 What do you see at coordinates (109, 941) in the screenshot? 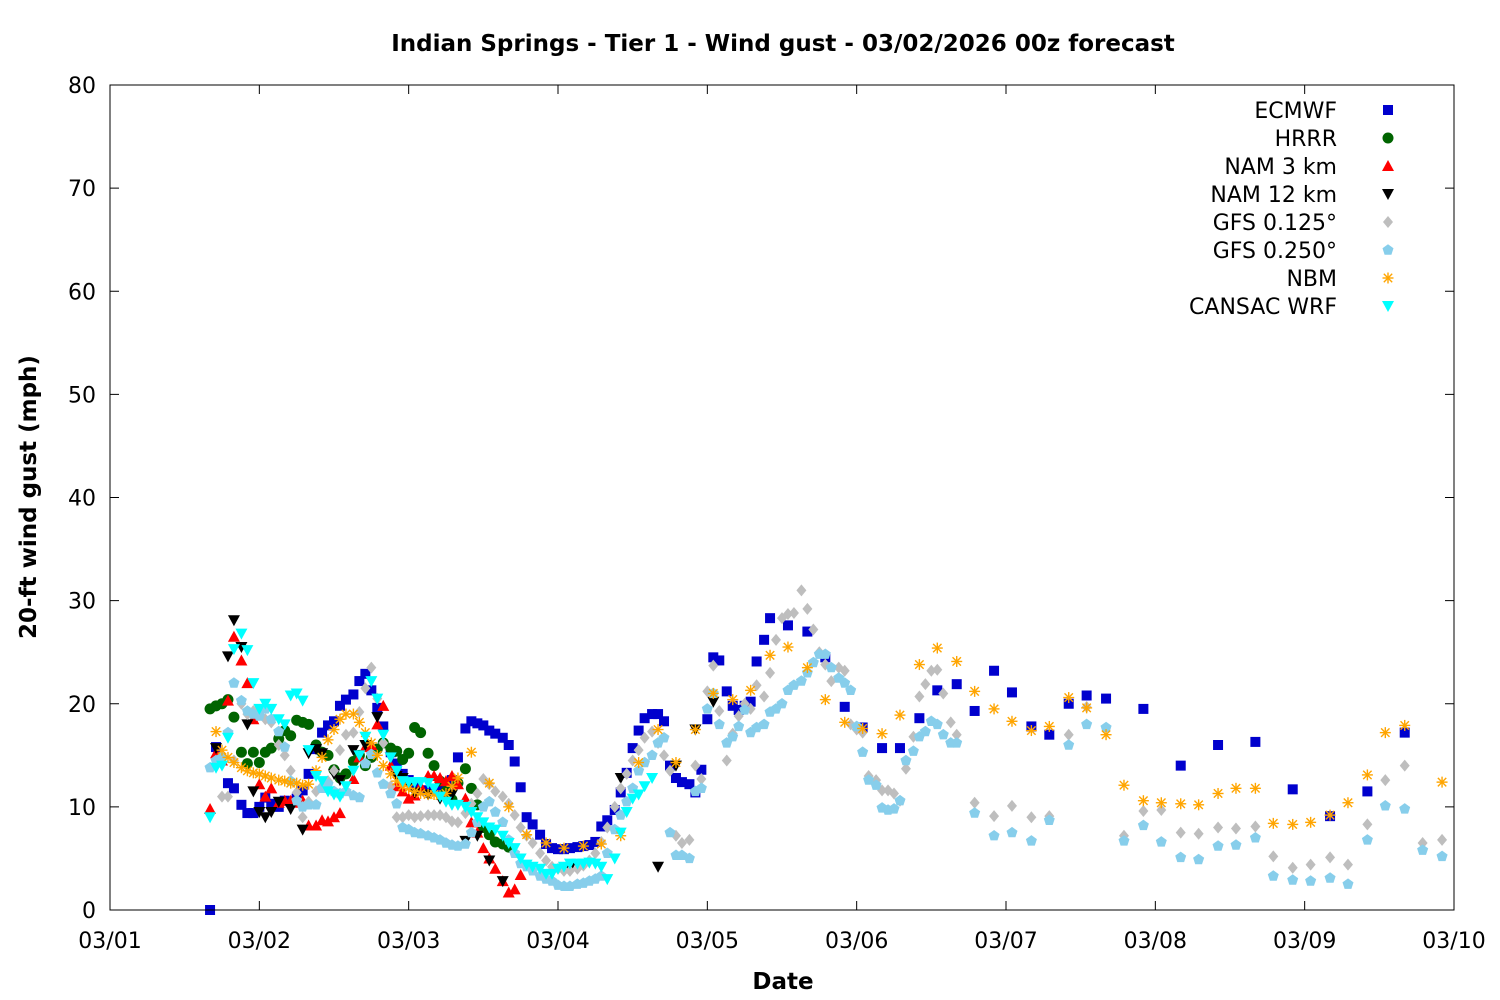
I see `x-tick-label: 03/01` at bounding box center [109, 941].